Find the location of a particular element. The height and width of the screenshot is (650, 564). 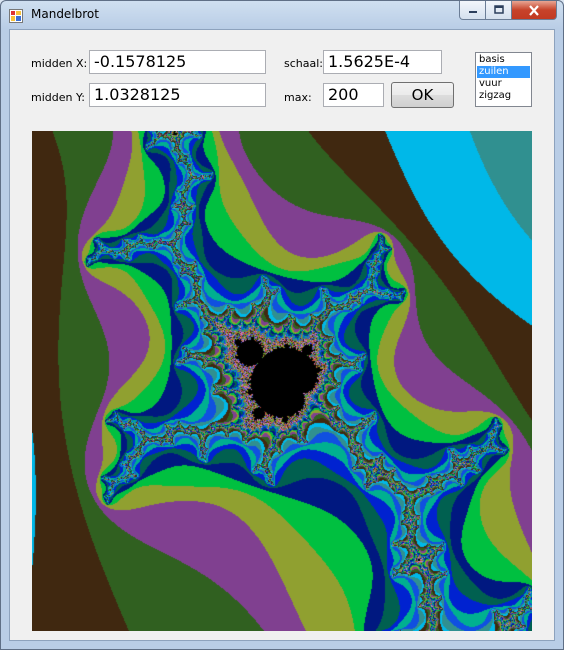

title-bar: Mandelbrot is located at coordinates (282, 15).